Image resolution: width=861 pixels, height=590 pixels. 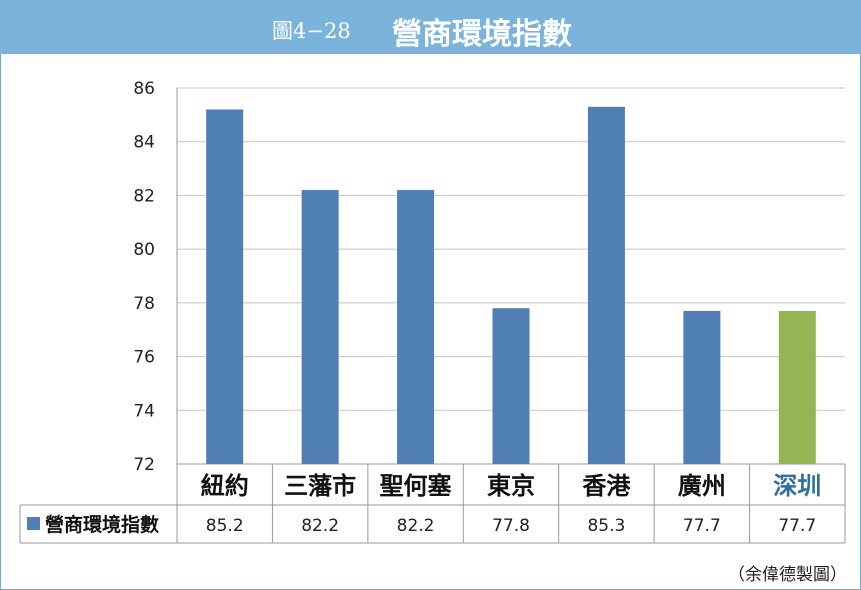 I want to click on x-tick-label: 深圳, so click(x=797, y=486).